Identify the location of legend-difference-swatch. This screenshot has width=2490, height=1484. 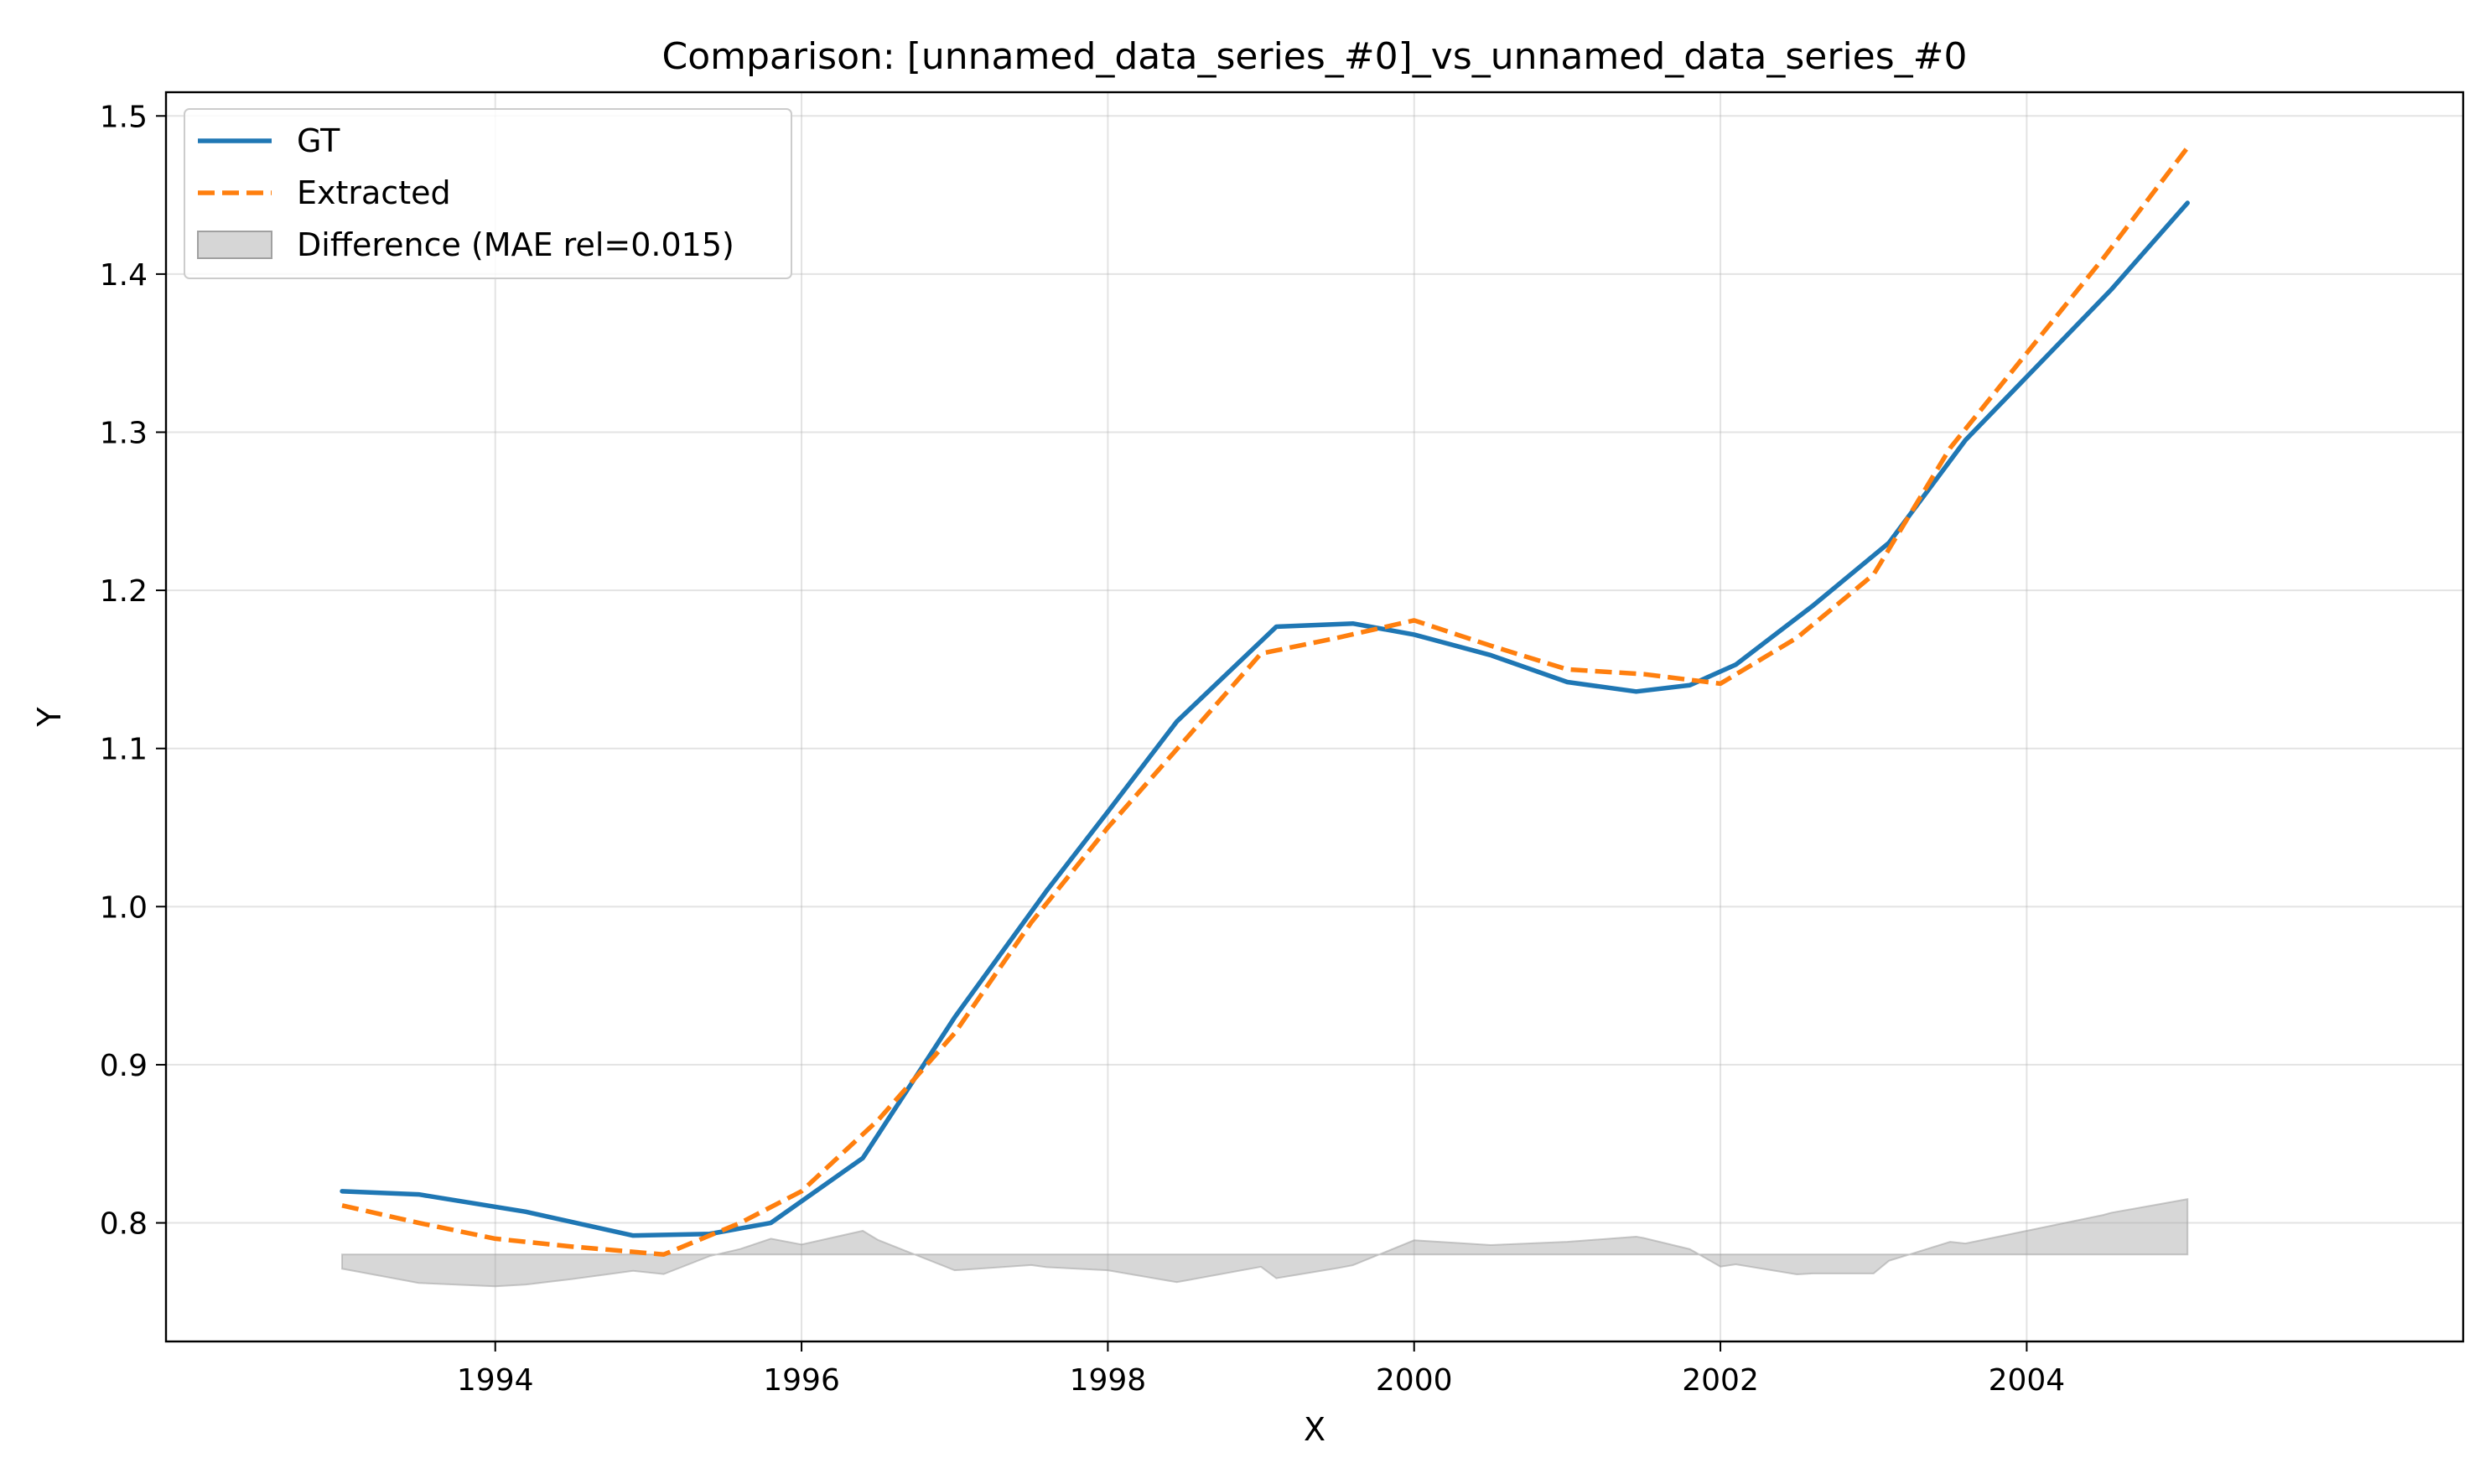
(234, 245).